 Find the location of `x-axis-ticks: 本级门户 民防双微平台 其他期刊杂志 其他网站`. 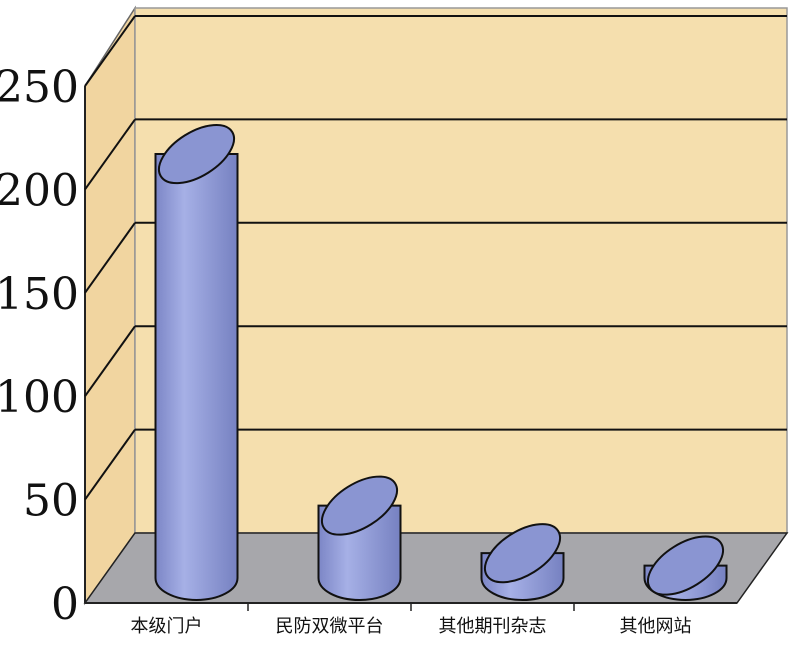

x-axis-ticks: 本级门户 民防双微平台 其他期刊杂志 其他网站 is located at coordinates (411, 620).